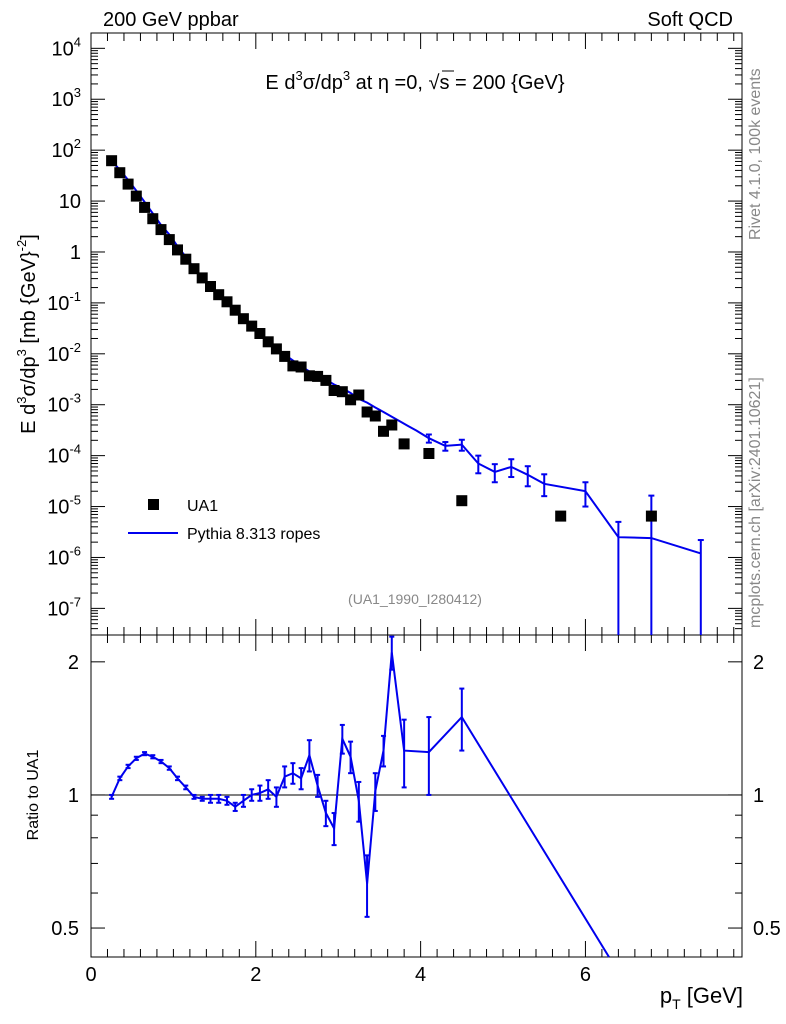  I want to click on y-tick-label: 10⁻¹, so click(64, 302).